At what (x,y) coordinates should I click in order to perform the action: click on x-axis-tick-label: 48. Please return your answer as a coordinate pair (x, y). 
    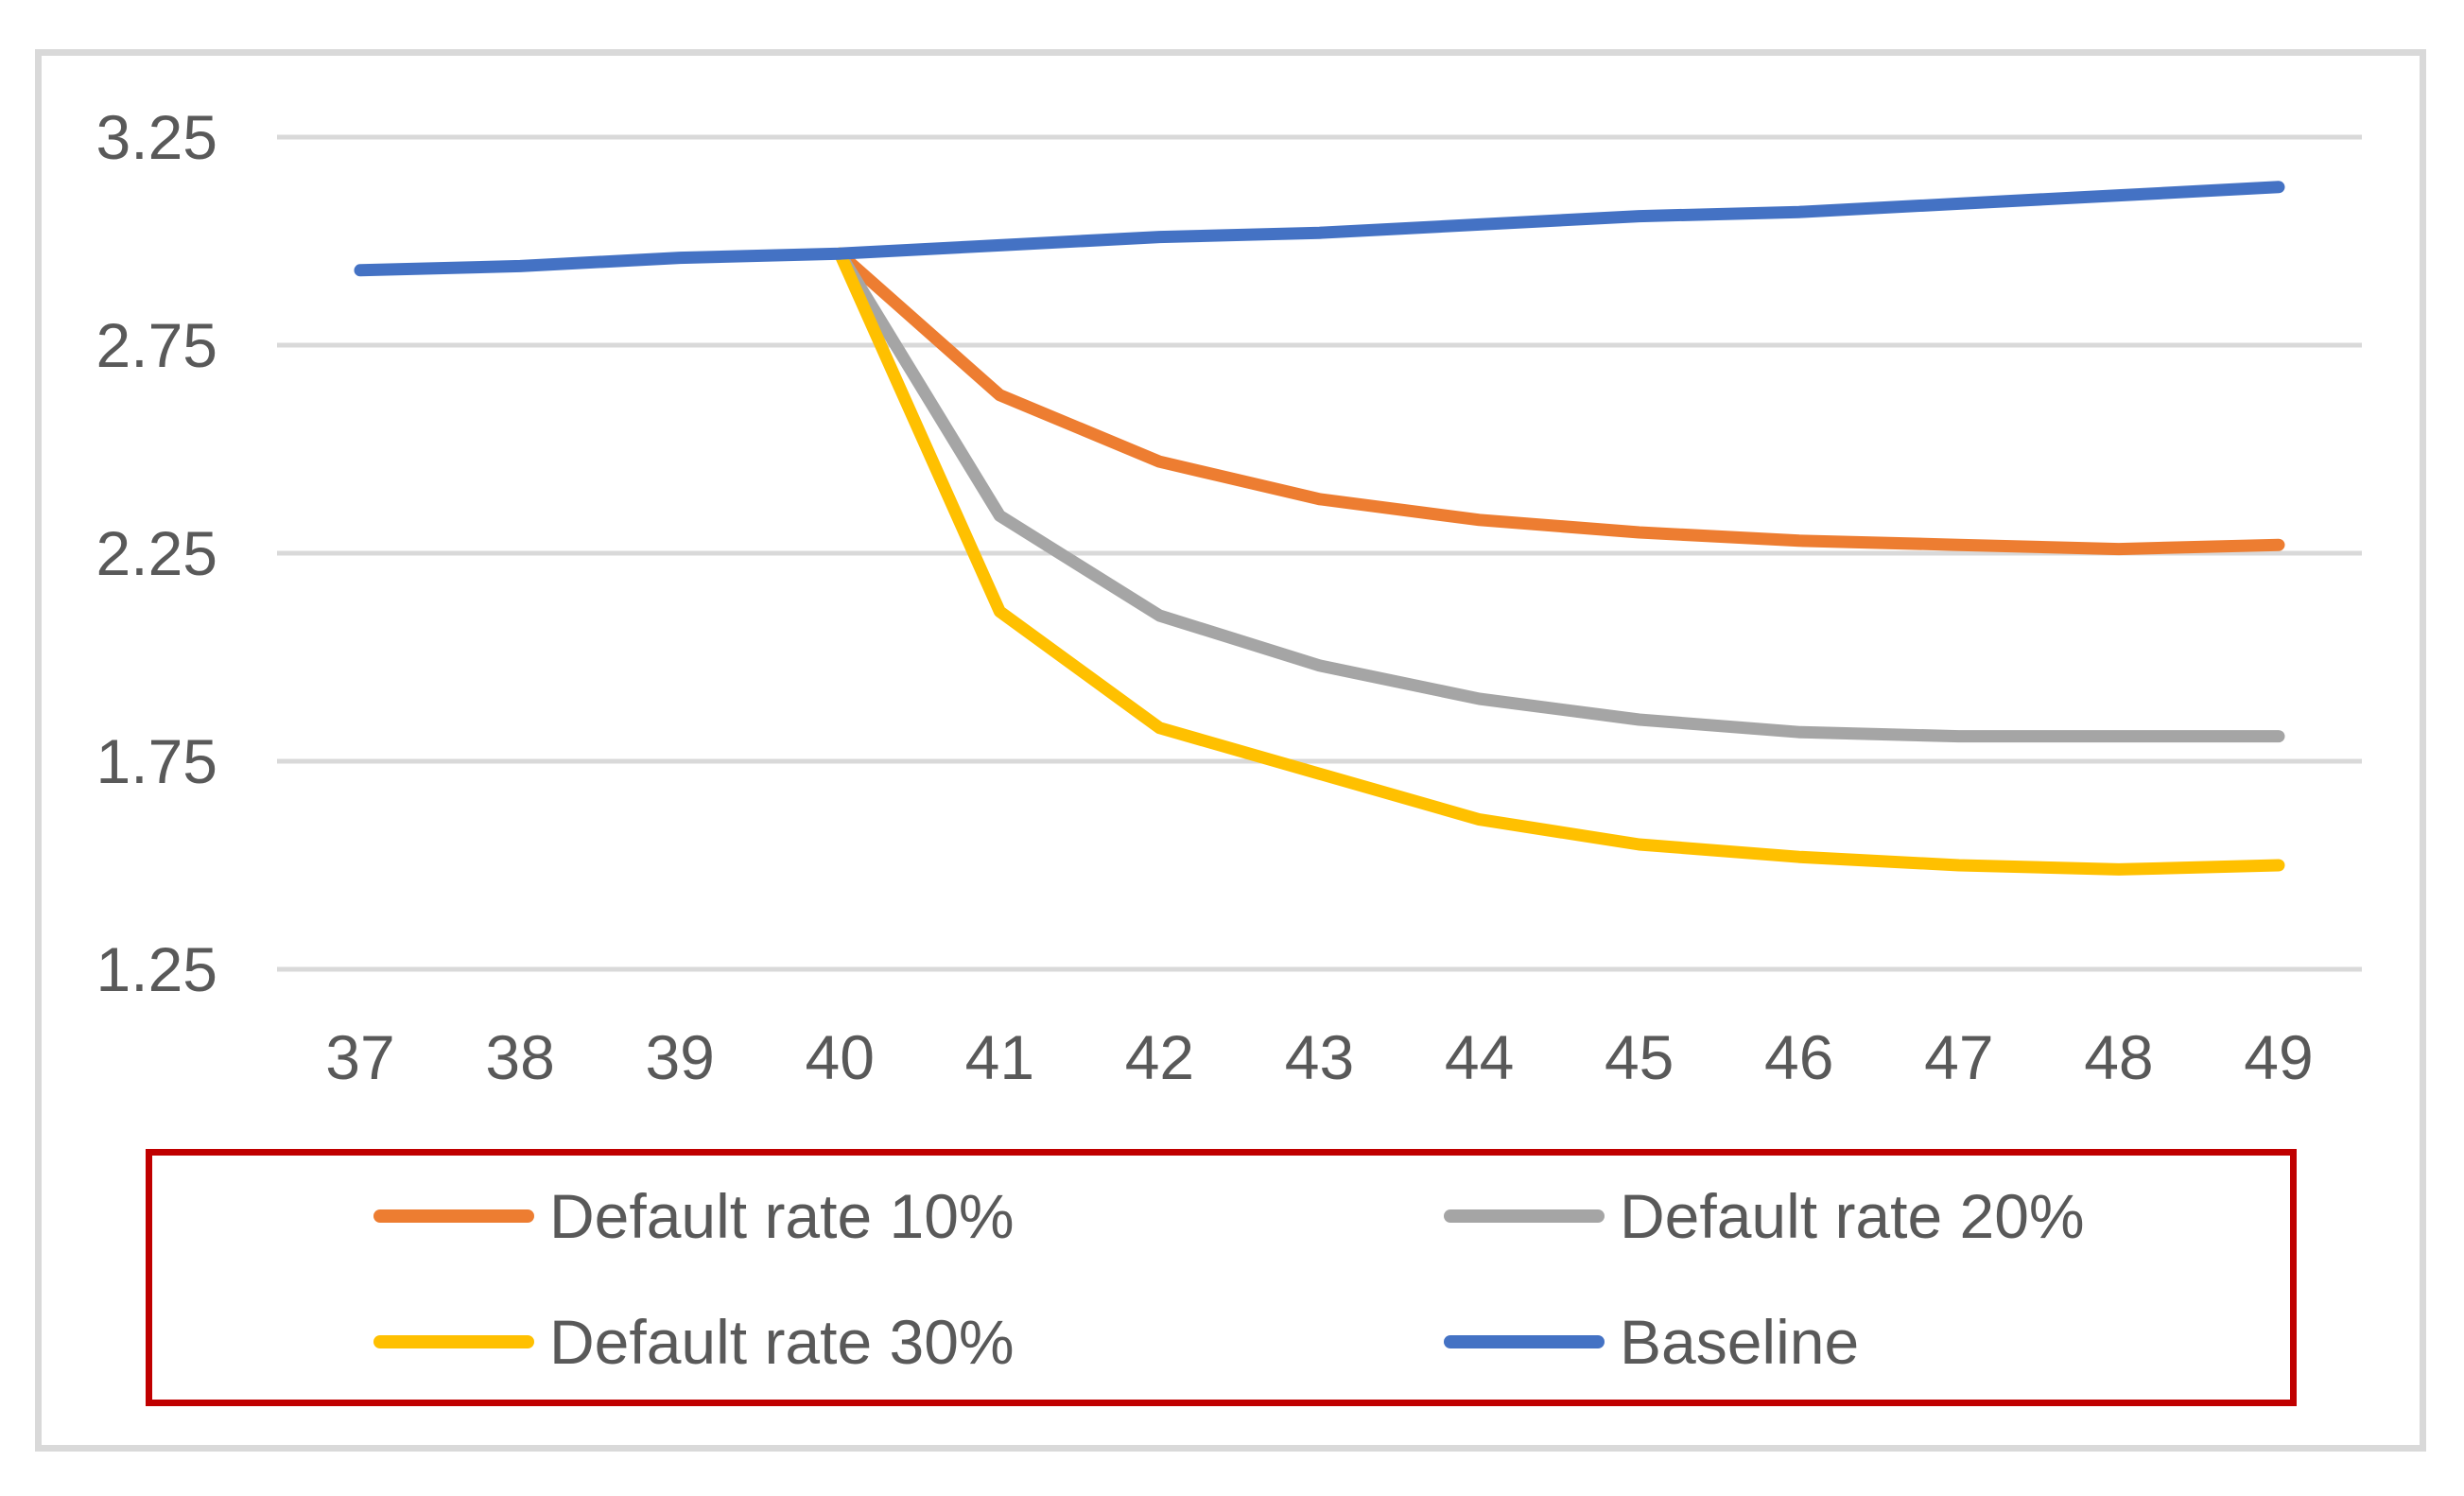
    Looking at the image, I should click on (2119, 1057).